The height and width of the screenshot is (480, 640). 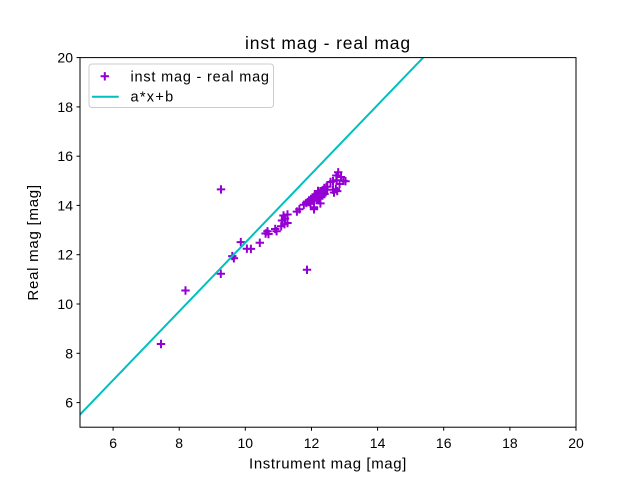 What do you see at coordinates (153, 98) in the screenshot?
I see `svg-text: a*x+b` at bounding box center [153, 98].